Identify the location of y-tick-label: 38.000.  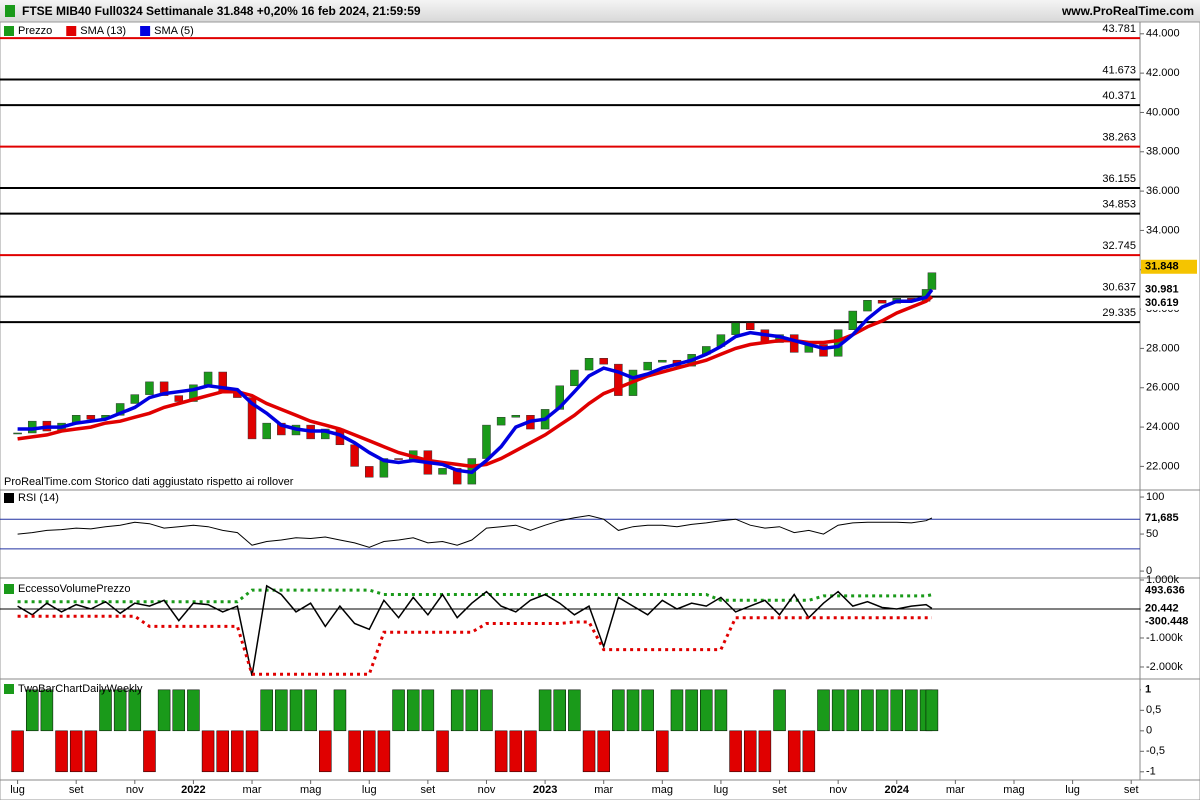
(1163, 152).